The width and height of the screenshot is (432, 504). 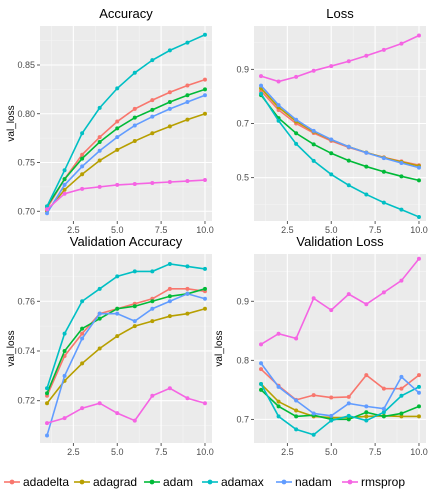 I want to click on legend-label: rmsprop, so click(x=383, y=482).